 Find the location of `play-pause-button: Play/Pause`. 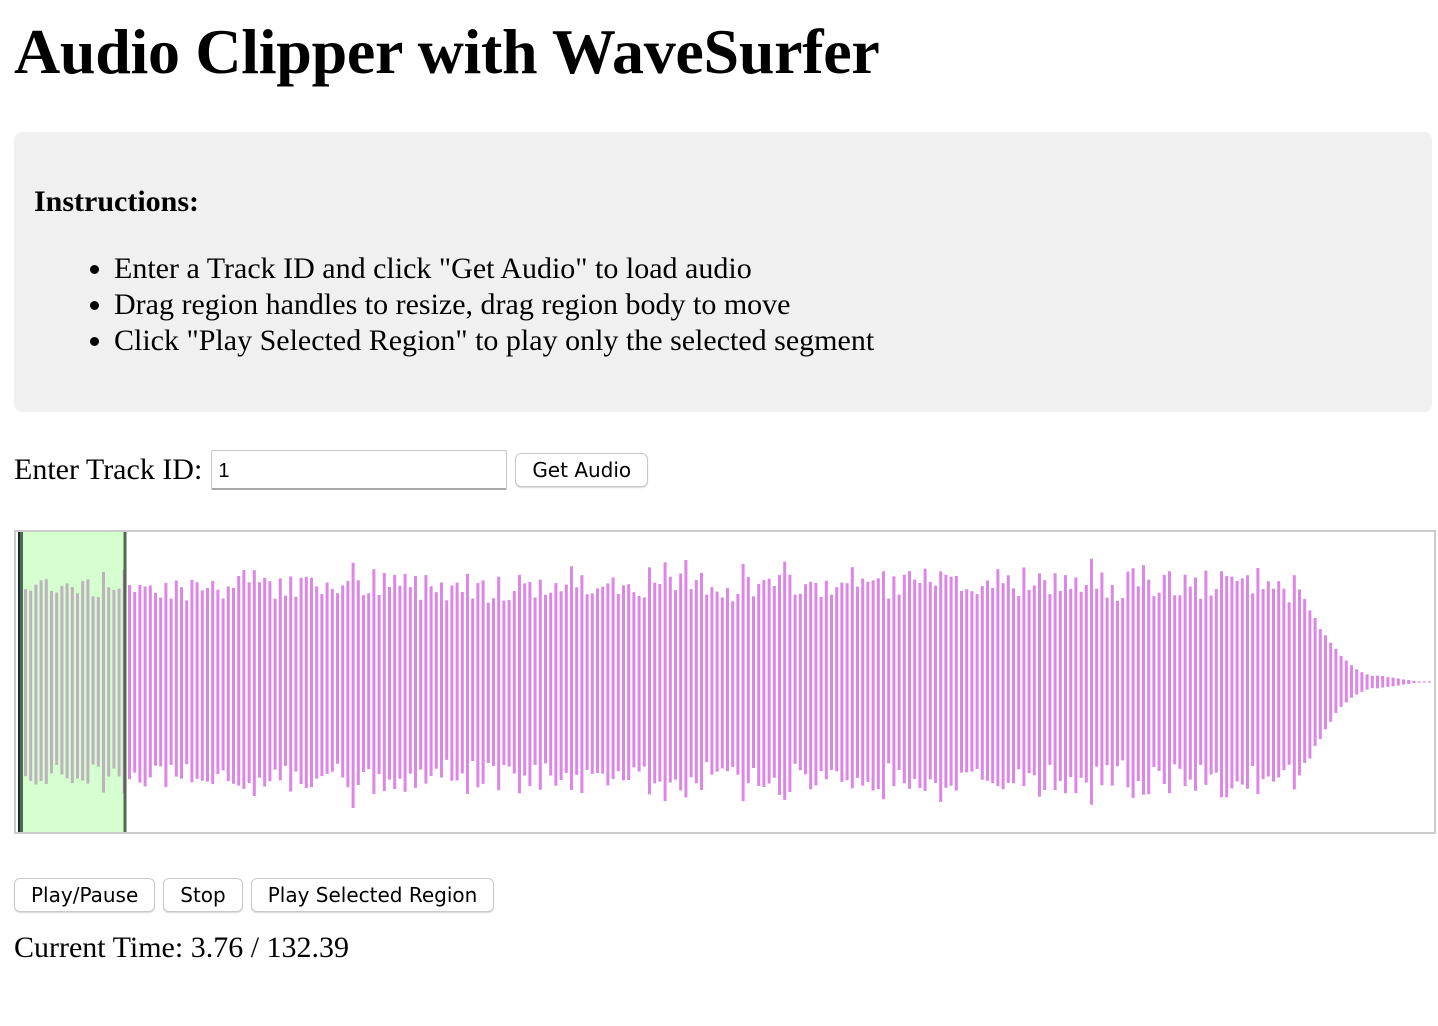

play-pause-button: Play/Pause is located at coordinates (85, 895).